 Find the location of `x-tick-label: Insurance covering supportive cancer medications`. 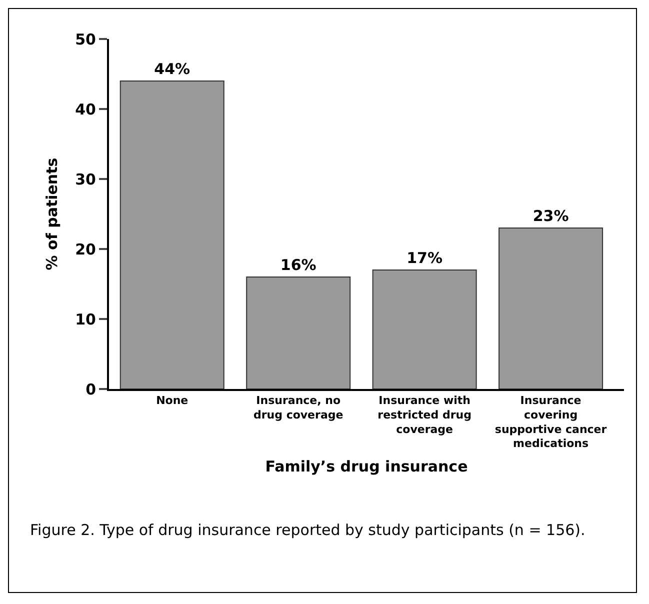

x-tick-label: Insurance covering supportive cancer medications is located at coordinates (551, 422).